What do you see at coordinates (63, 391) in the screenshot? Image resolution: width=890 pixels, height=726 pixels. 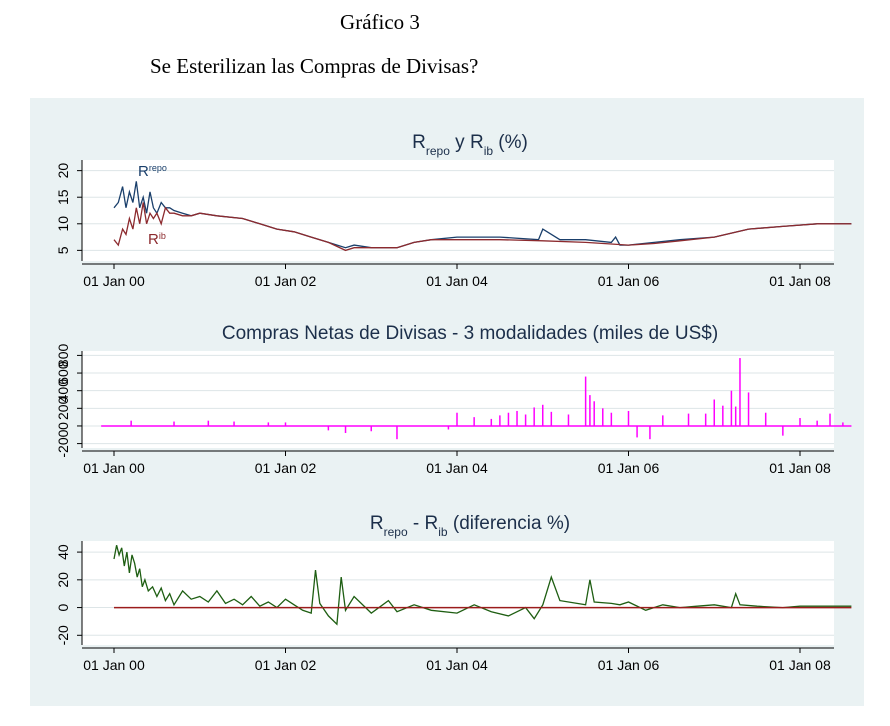 I see `y-tick-label: 400` at bounding box center [63, 391].